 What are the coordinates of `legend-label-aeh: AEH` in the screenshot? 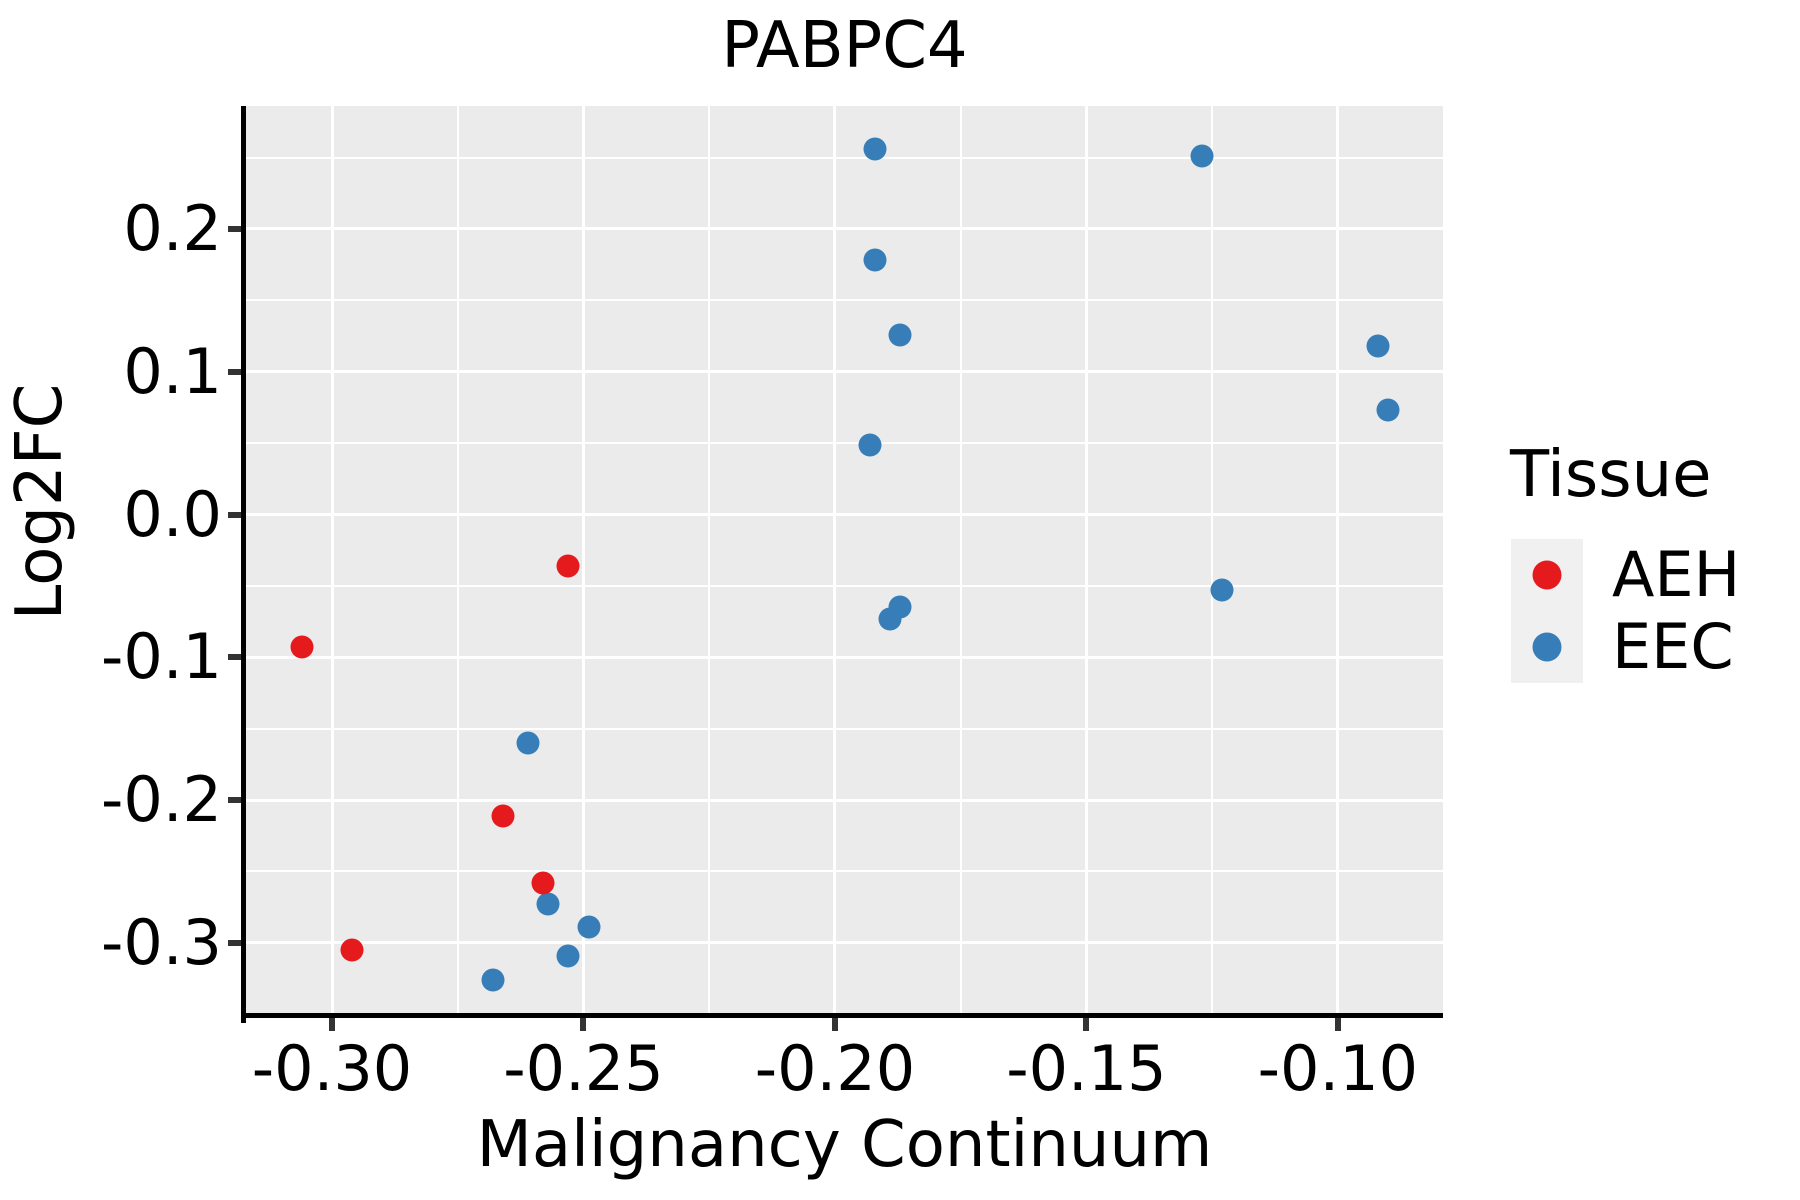 It's located at (1676, 574).